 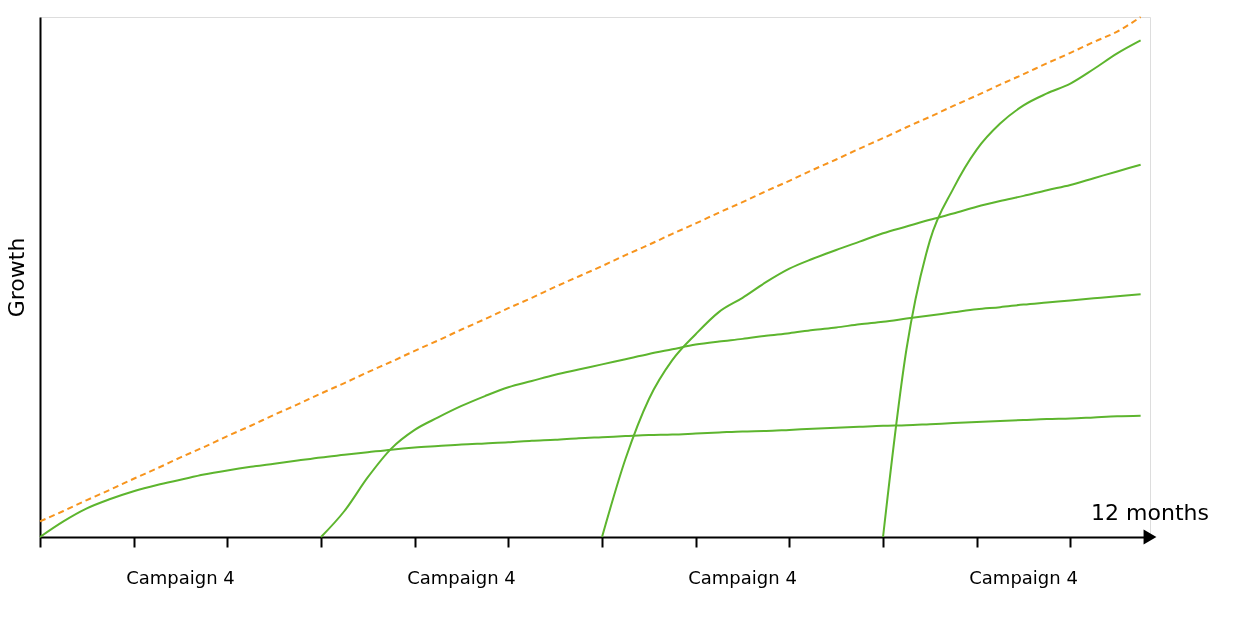 What do you see at coordinates (16, 277) in the screenshot?
I see `y-axis-title: Growth` at bounding box center [16, 277].